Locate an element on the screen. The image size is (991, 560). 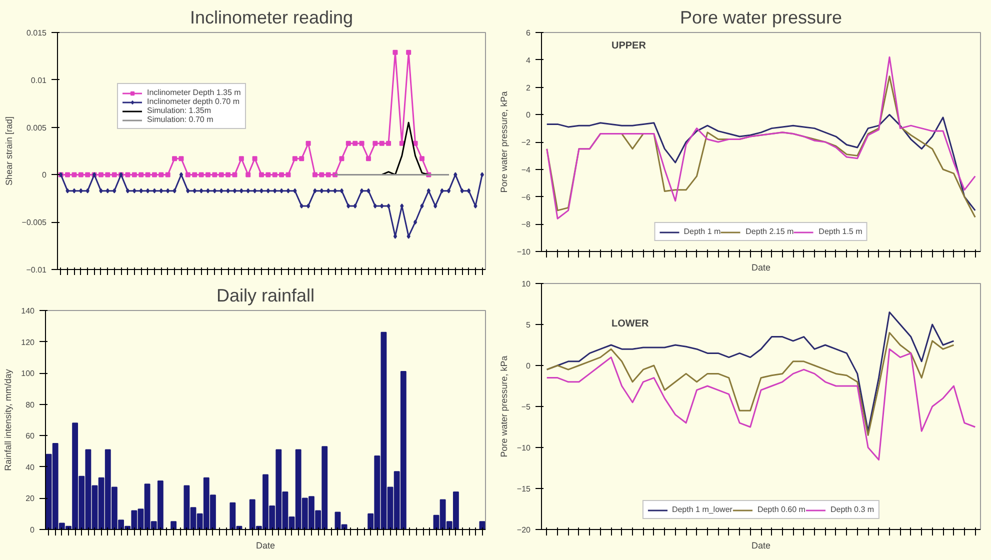
legend-label: Depth 0.60 m is located at coordinates (781, 509).